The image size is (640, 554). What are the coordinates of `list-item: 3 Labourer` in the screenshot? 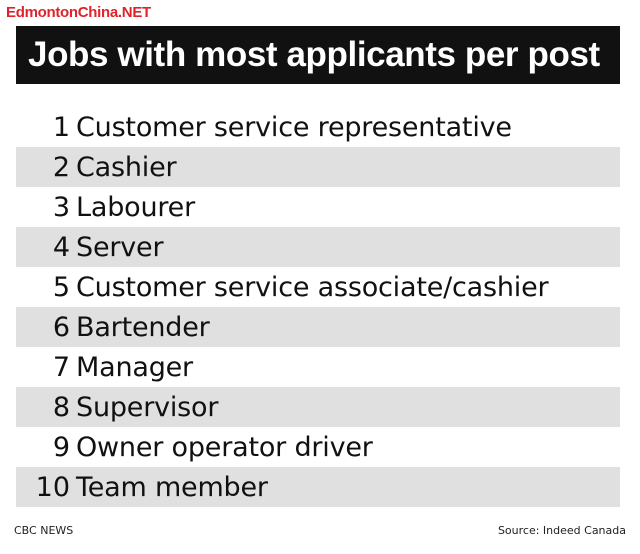 It's located at (318, 207).